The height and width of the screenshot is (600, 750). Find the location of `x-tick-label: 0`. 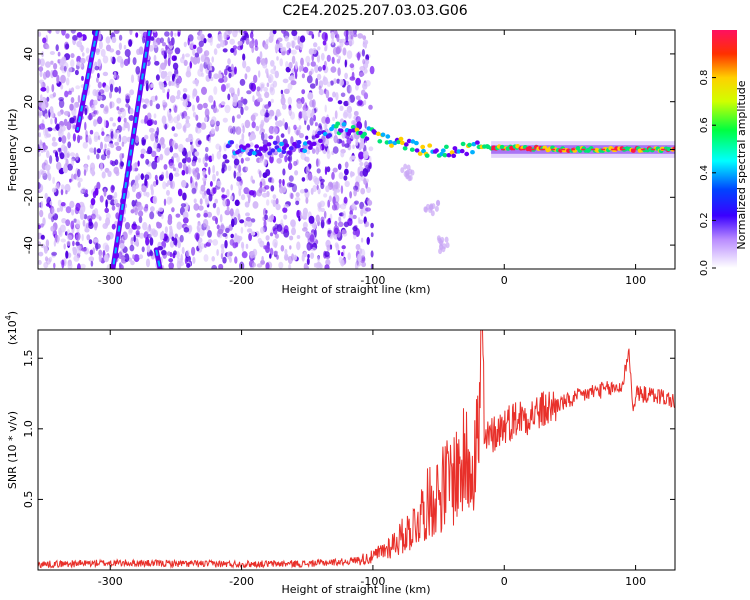

x-tick-label: 0 is located at coordinates (504, 581).